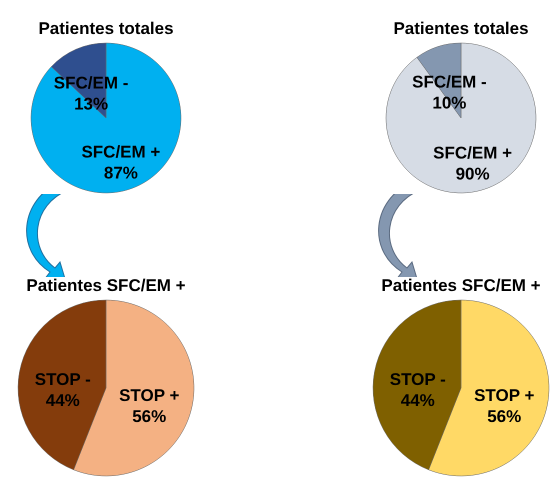 The image size is (559, 481). I want to click on data-label: 87%, so click(121, 172).